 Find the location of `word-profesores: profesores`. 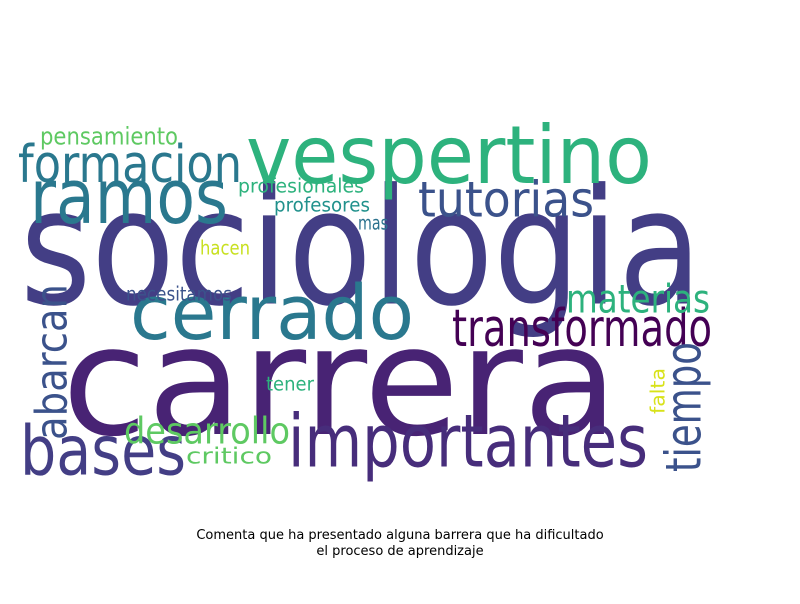

word-profesores: profesores is located at coordinates (322, 205).